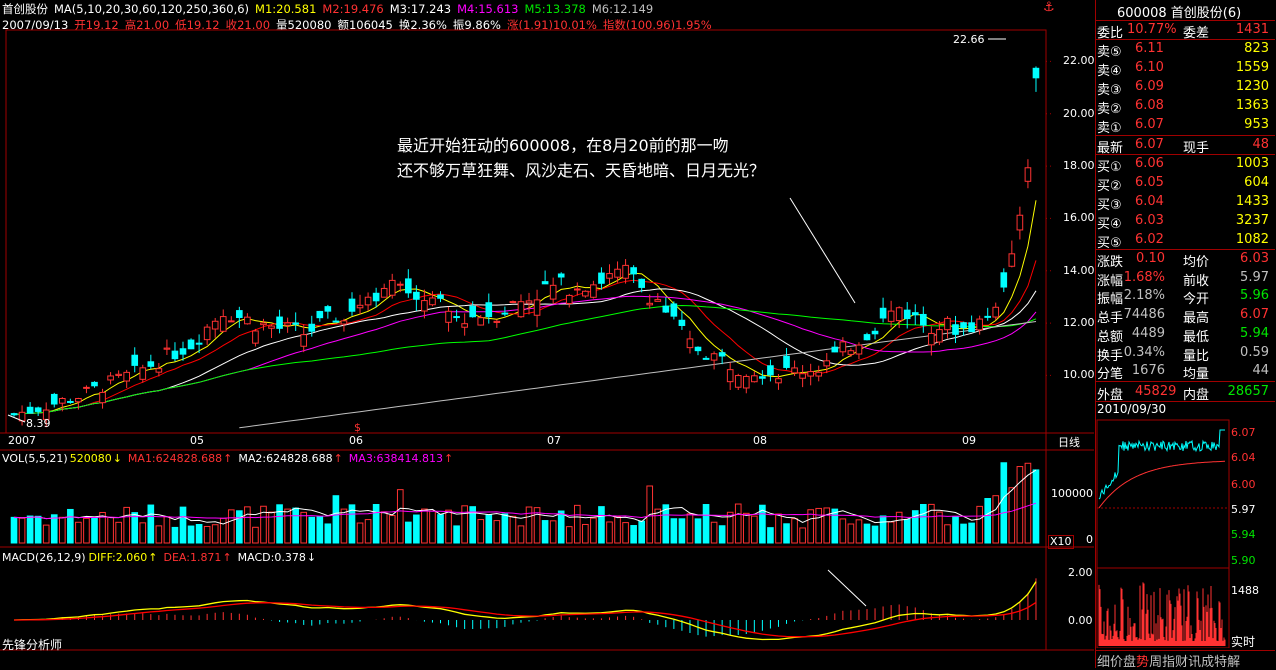 This screenshot has width=1276, height=670. What do you see at coordinates (338, 458) in the screenshot?
I see `vol-ma2-arrow-icon: ↑` at bounding box center [338, 458].